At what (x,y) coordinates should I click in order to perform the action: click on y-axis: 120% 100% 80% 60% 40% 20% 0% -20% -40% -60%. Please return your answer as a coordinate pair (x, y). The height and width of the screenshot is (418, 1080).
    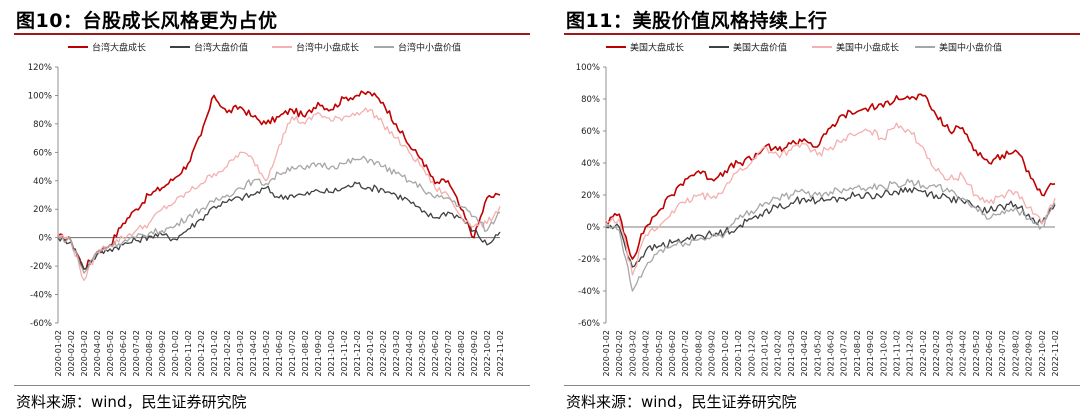
    Looking at the image, I should click on (43, 196).